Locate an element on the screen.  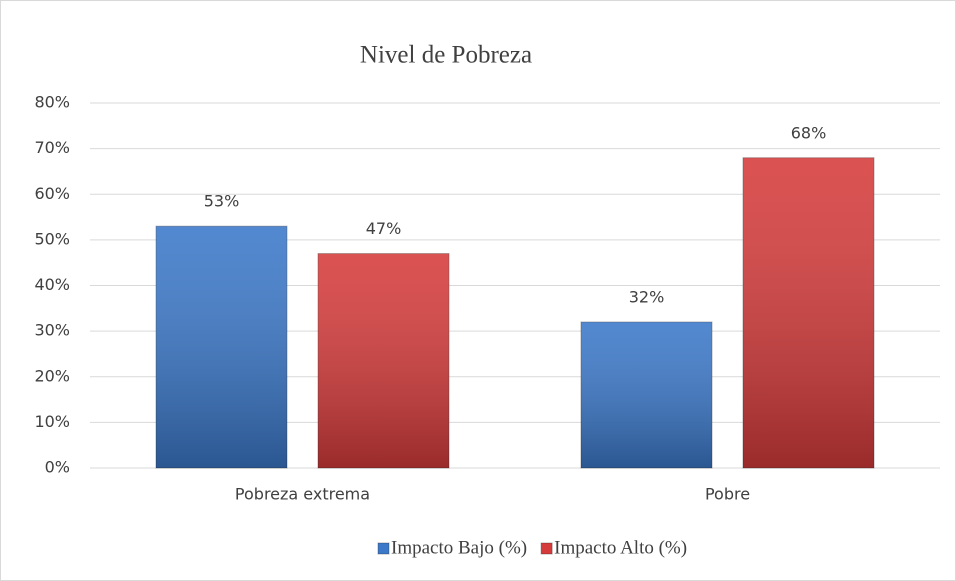
data-label: 47% is located at coordinates (384, 228).